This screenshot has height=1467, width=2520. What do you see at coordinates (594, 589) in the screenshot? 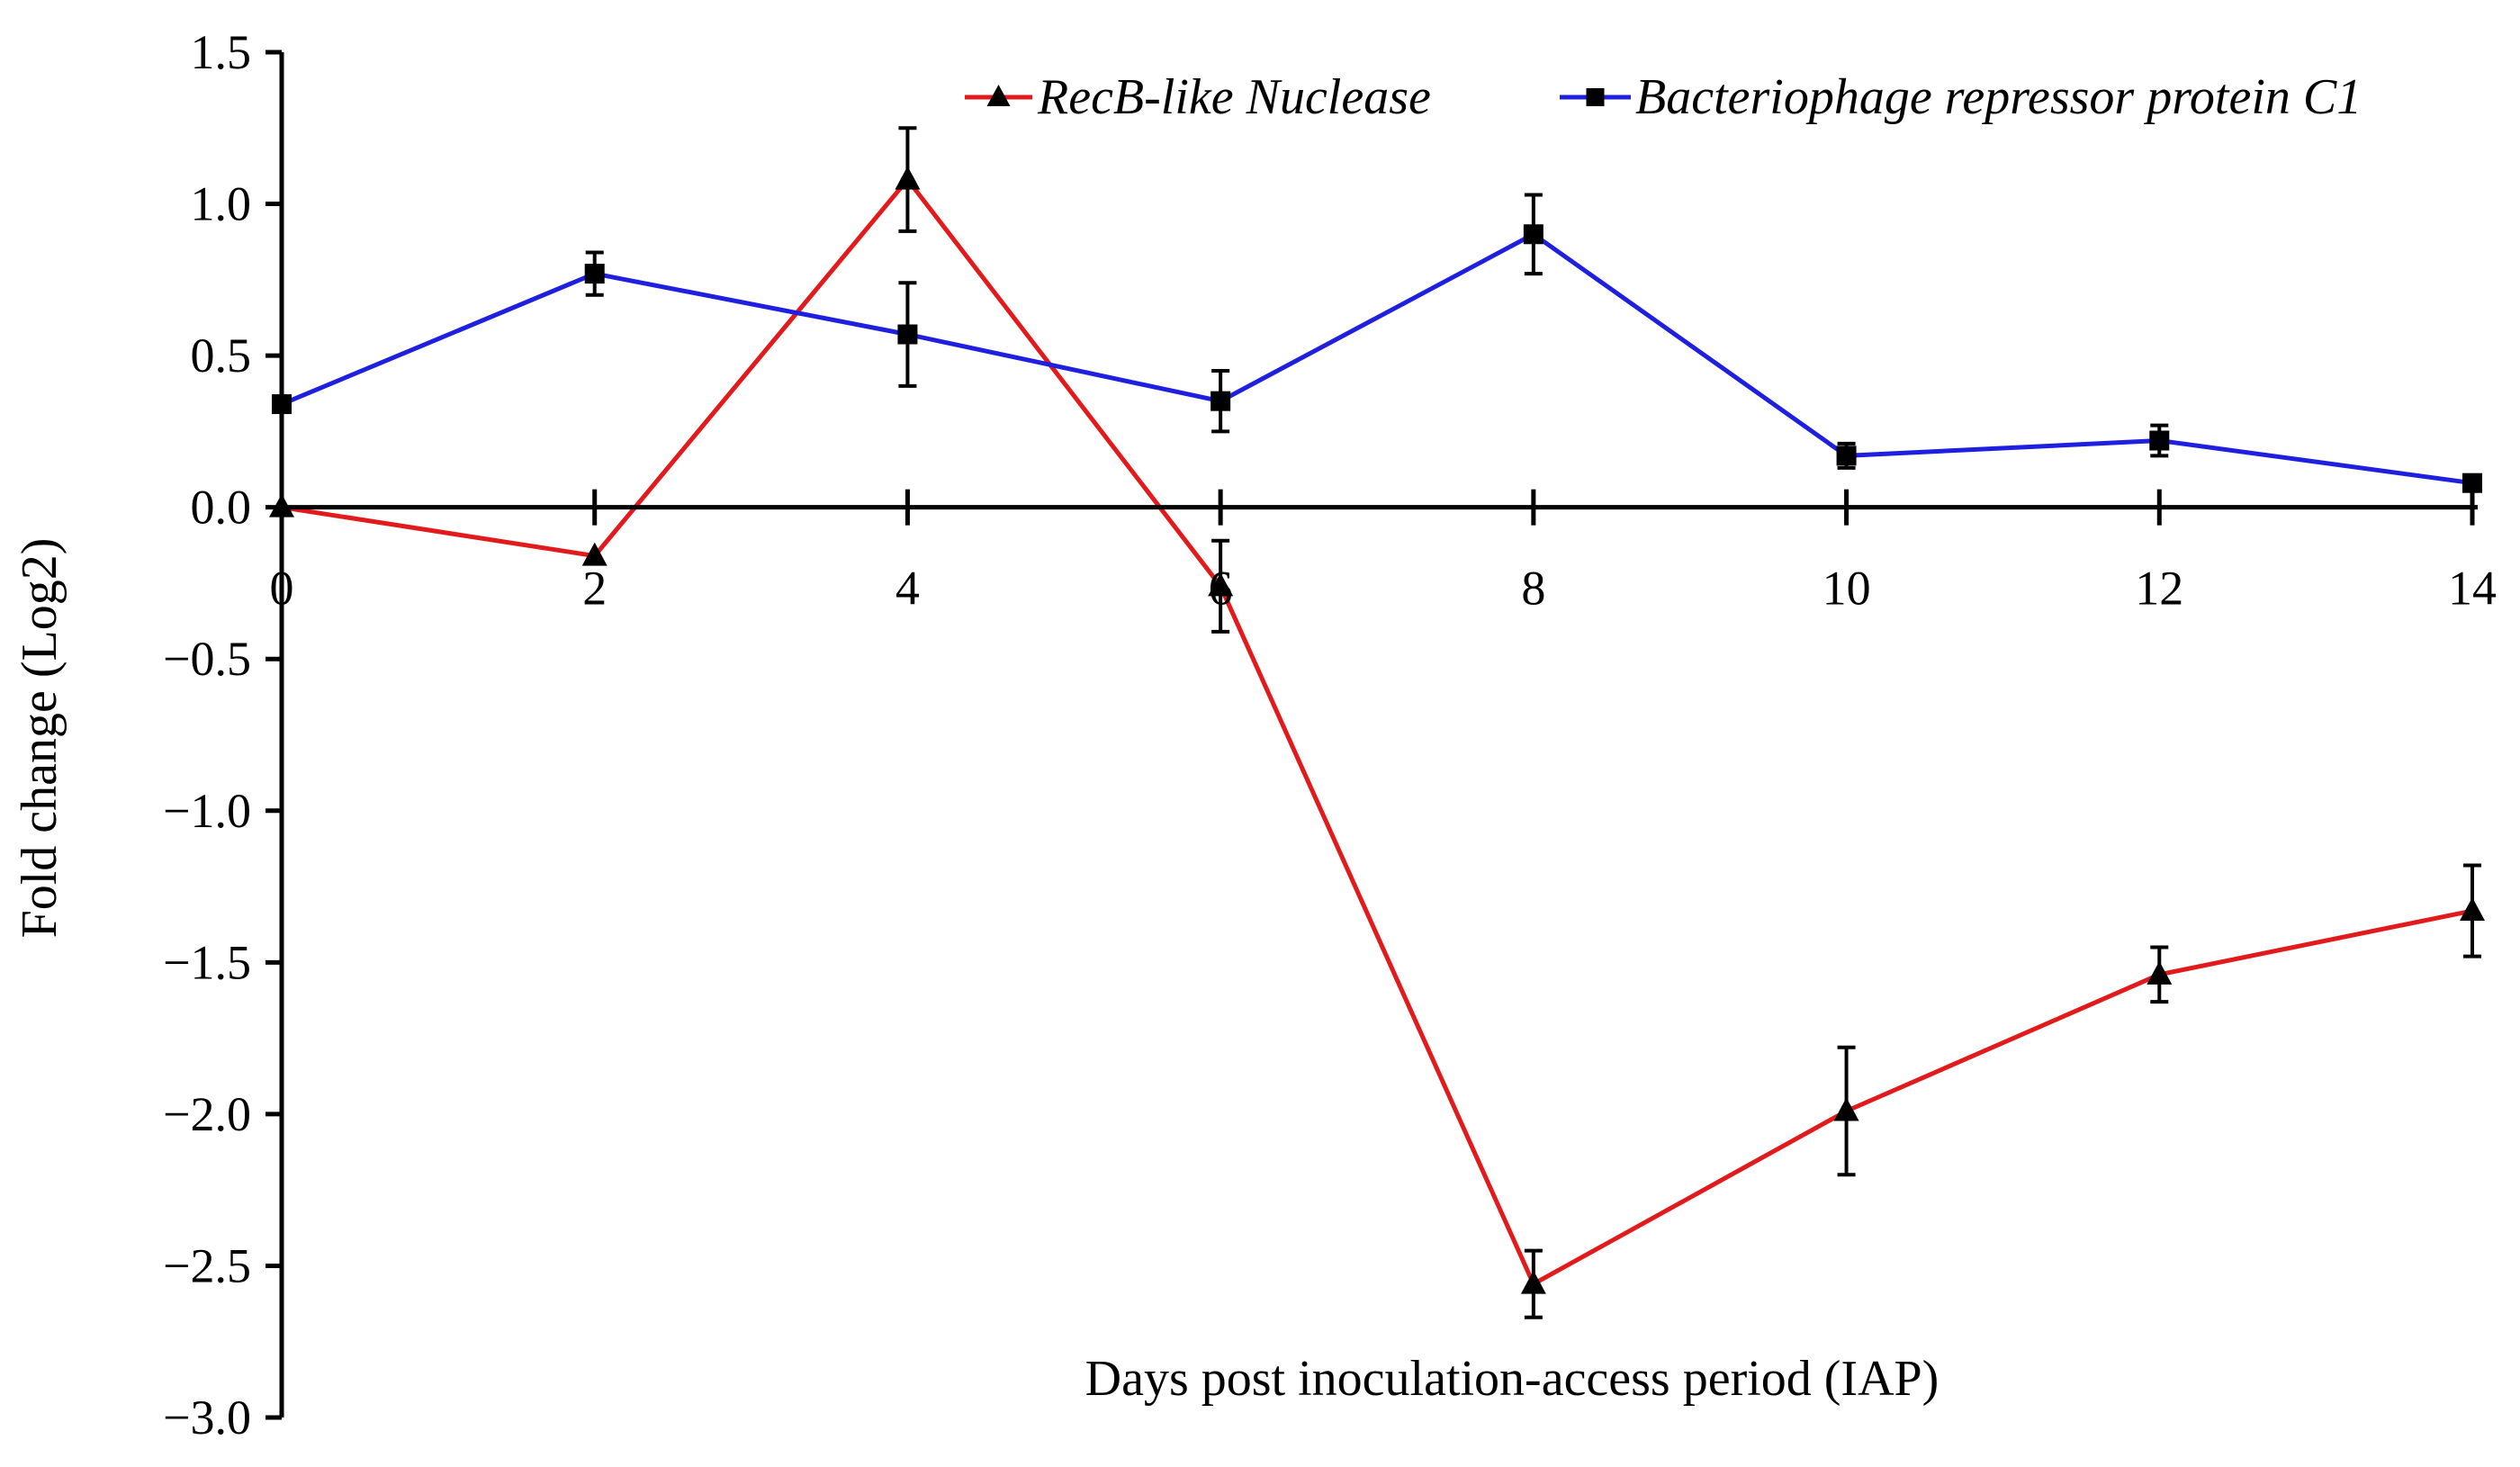
I see `x-tick-label: 2` at bounding box center [594, 589].